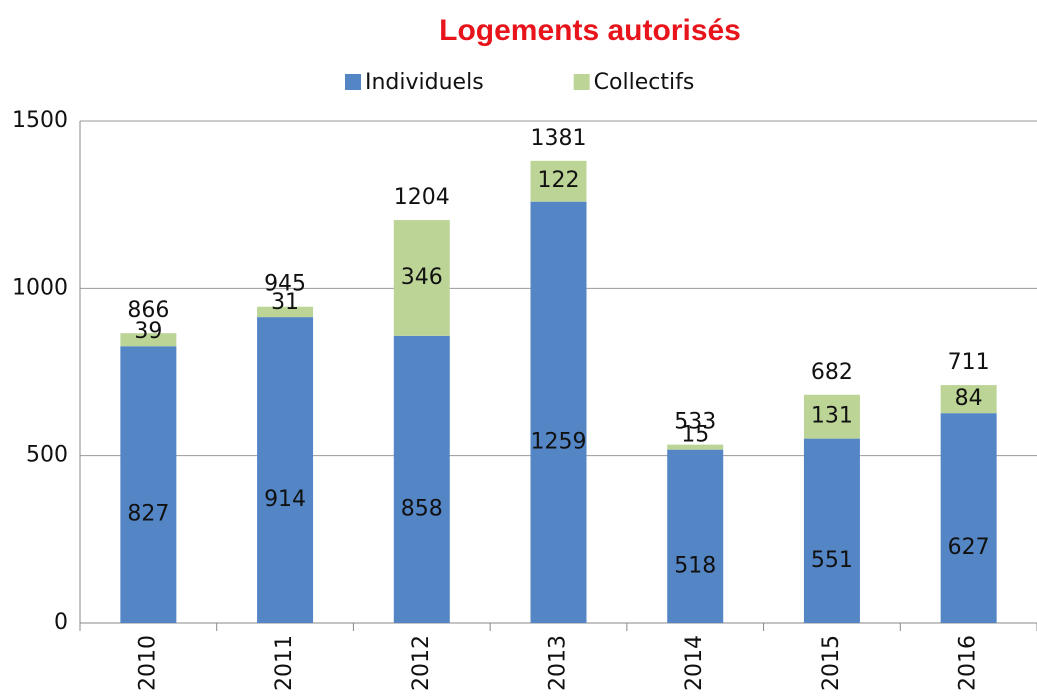 This screenshot has width=1037, height=699. What do you see at coordinates (147, 663) in the screenshot?
I see `x-tick-label: 2010` at bounding box center [147, 663].